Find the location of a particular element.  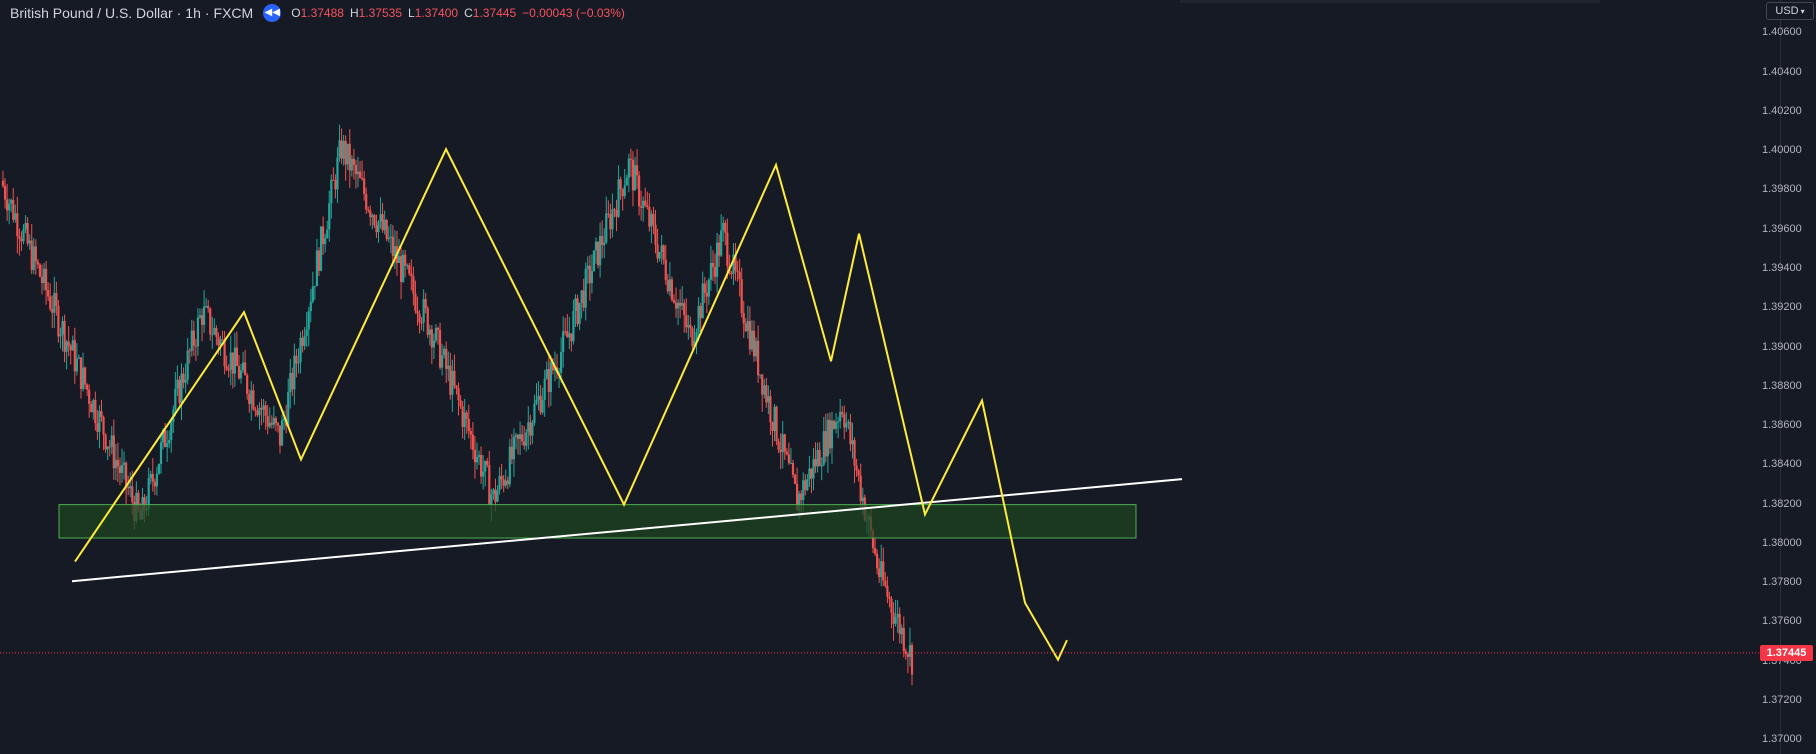

price-axis is located at coordinates (1798, 377).